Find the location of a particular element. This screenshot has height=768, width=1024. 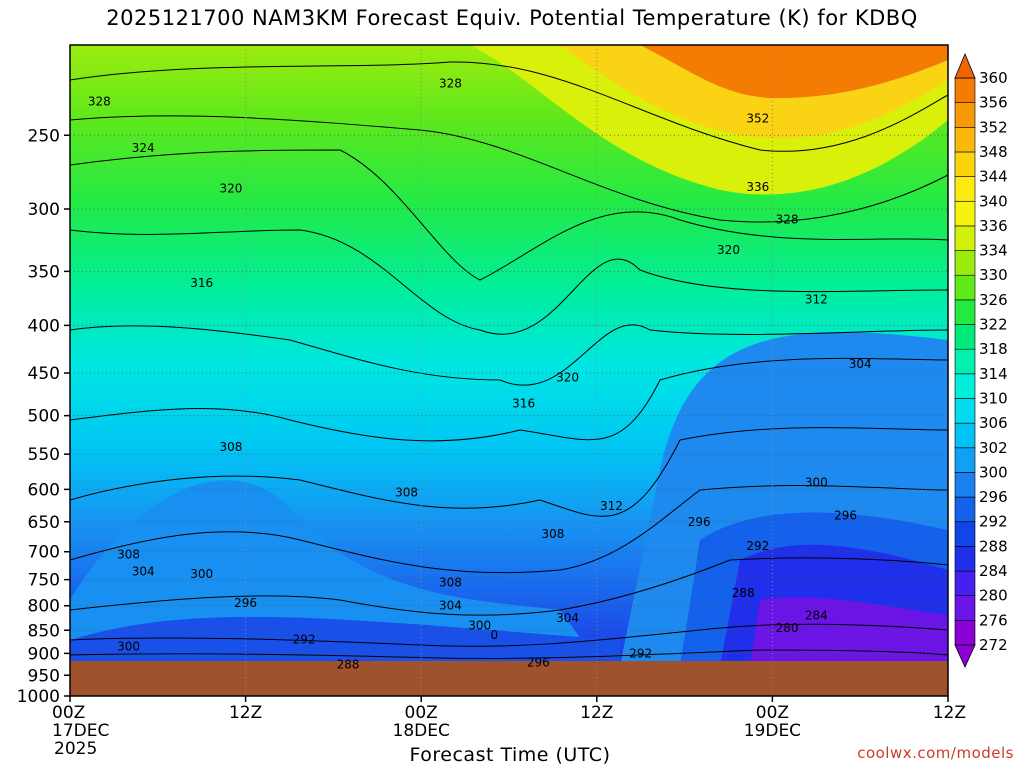

contour-label-37: 288 is located at coordinates (348, 664).